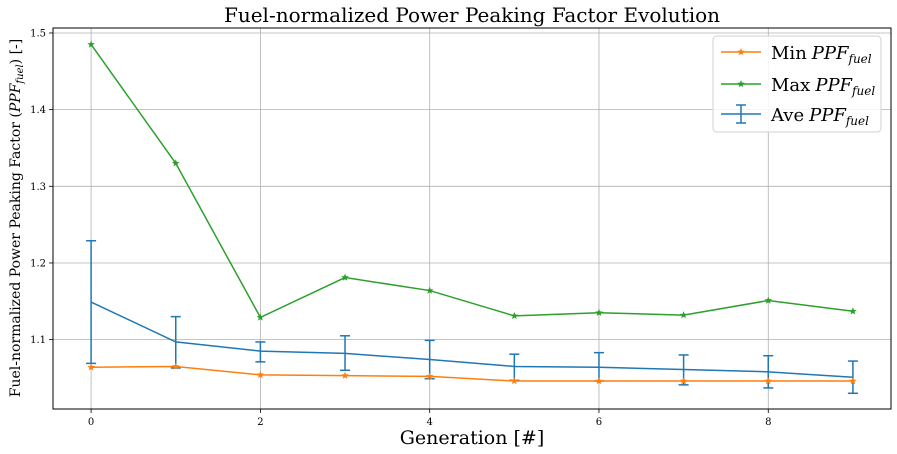 The width and height of the screenshot is (897, 454). I want to click on legend-label-max-name: Max, so click(790, 85).